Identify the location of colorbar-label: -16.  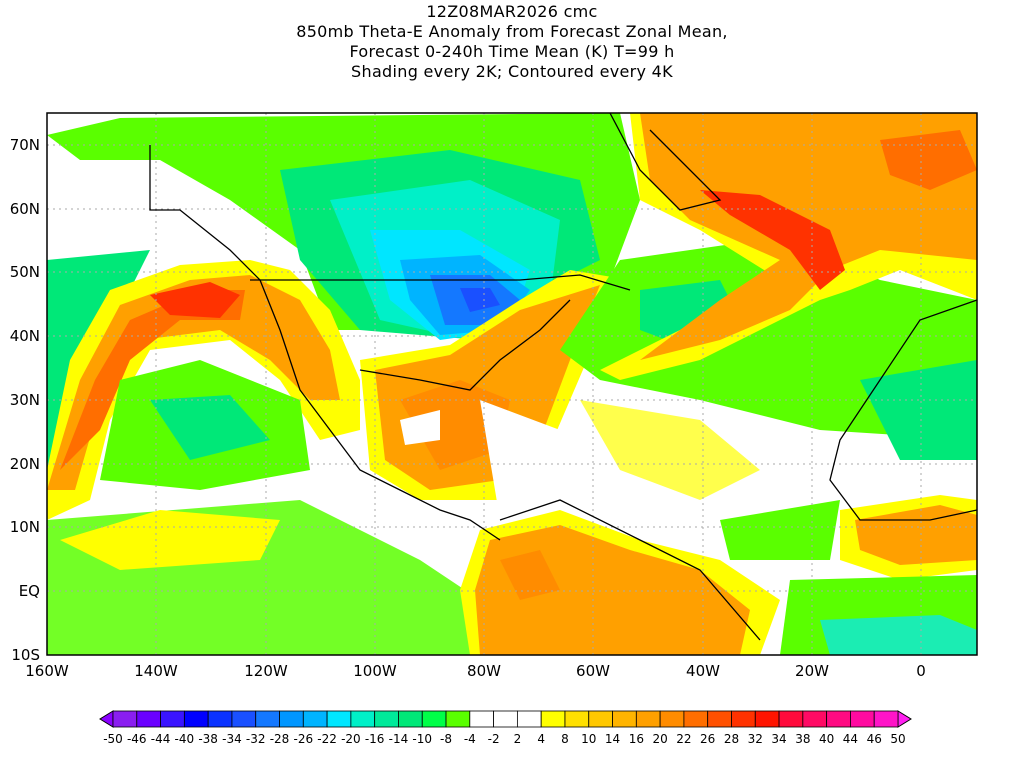
(374, 739).